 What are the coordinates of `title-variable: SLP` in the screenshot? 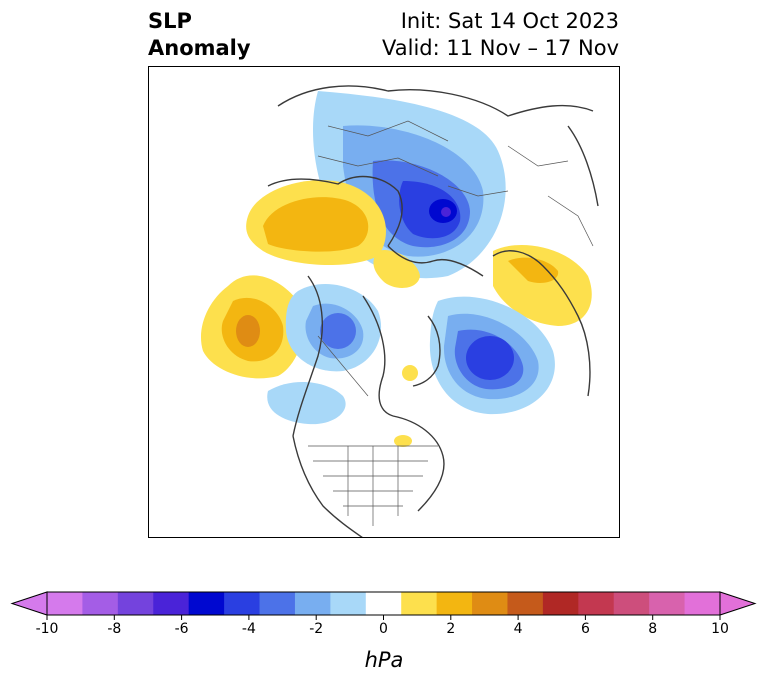 It's located at (170, 21).